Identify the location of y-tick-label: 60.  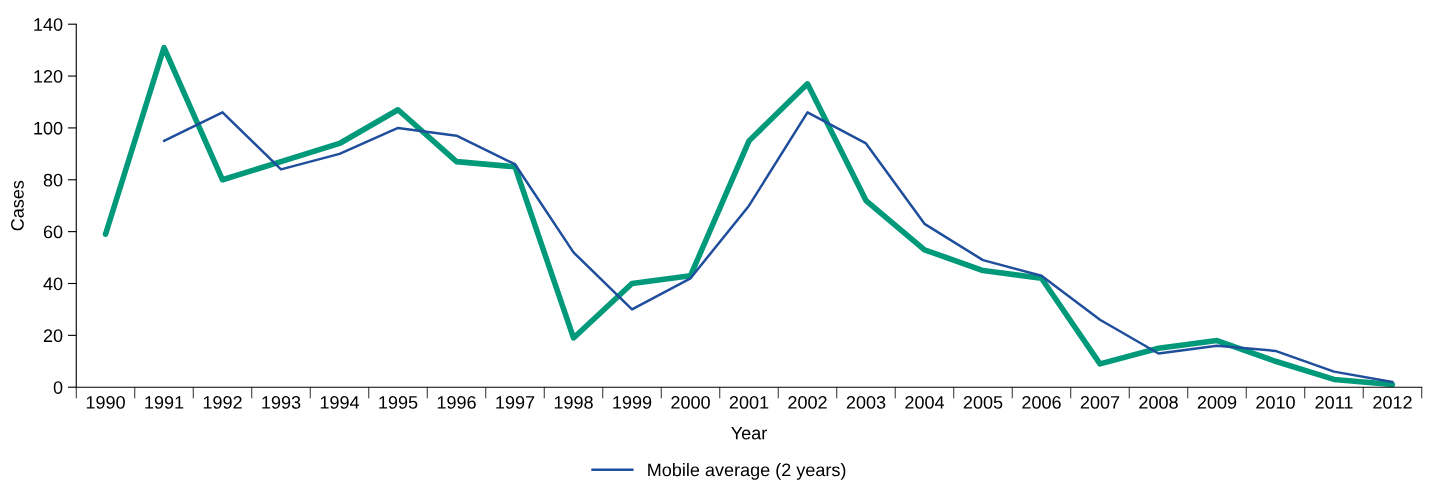
(53, 232).